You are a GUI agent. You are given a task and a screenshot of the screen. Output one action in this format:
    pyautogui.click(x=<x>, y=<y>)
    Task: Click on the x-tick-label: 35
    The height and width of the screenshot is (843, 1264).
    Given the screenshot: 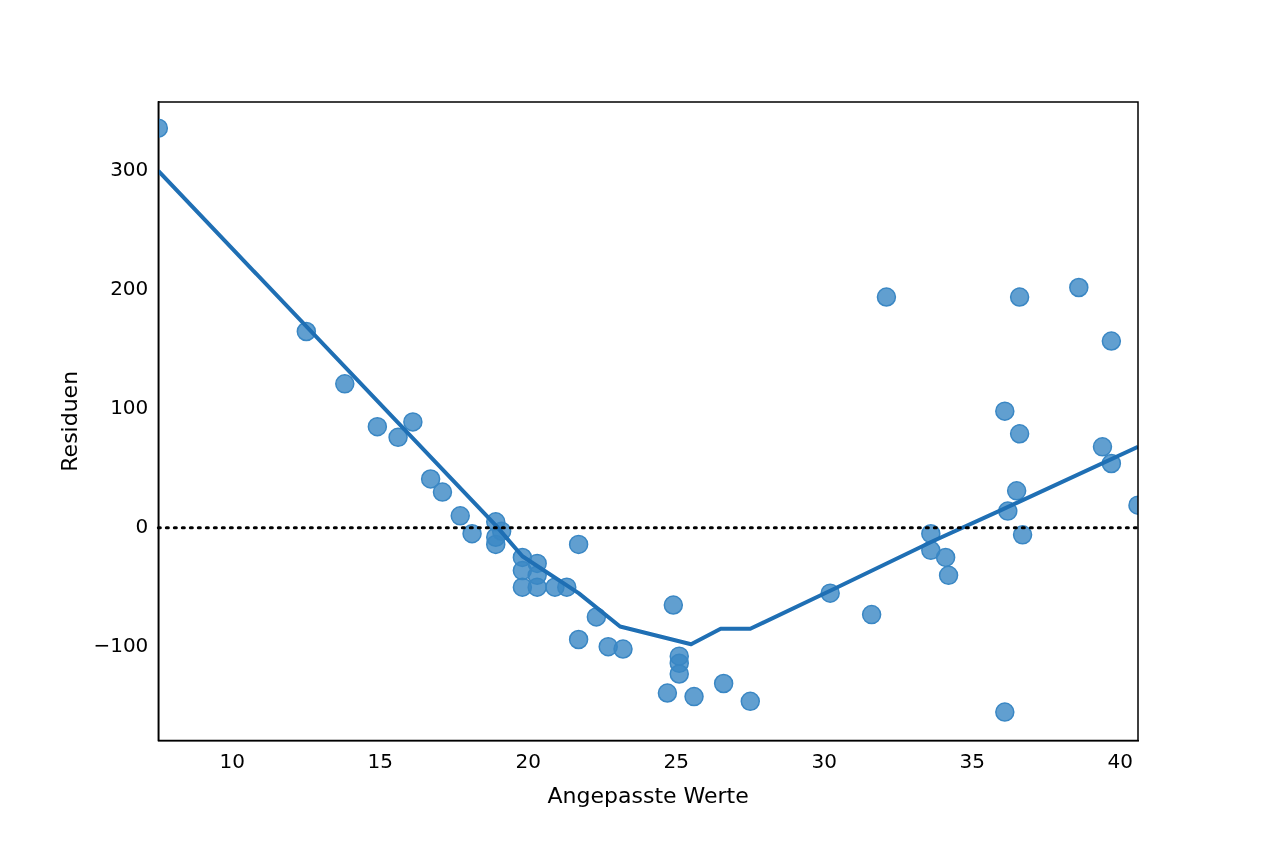 What is the action you would take?
    pyautogui.click(x=972, y=760)
    